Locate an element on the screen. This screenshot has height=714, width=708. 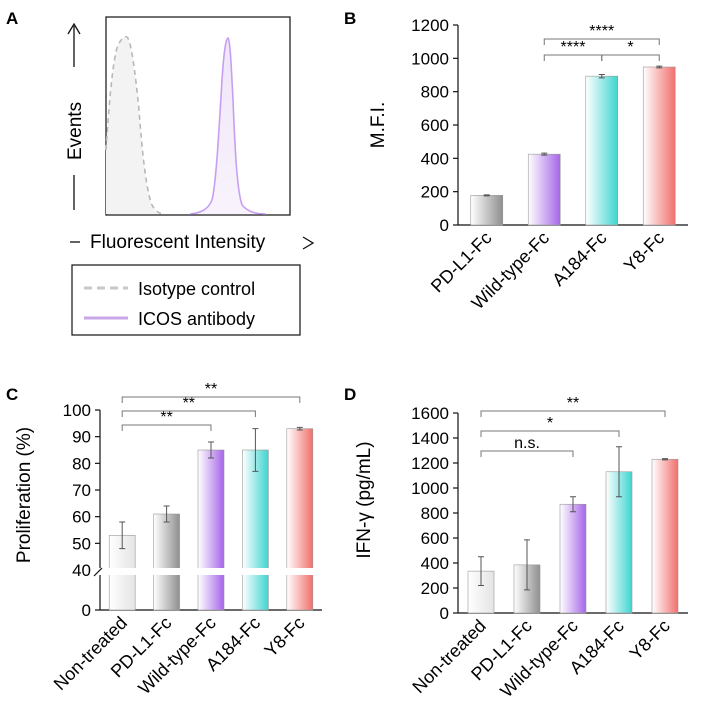
panel-c-ylabel: Proliferation (%) is located at coordinates (24, 495).